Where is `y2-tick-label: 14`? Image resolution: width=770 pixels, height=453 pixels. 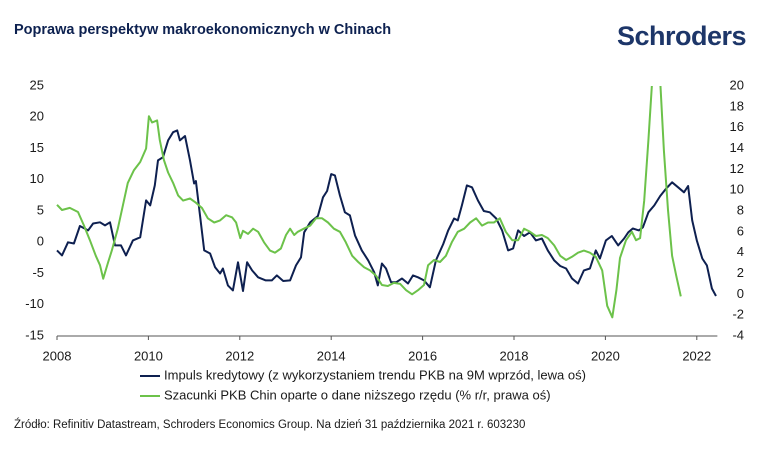
y2-tick-label: 14 is located at coordinates (737, 147).